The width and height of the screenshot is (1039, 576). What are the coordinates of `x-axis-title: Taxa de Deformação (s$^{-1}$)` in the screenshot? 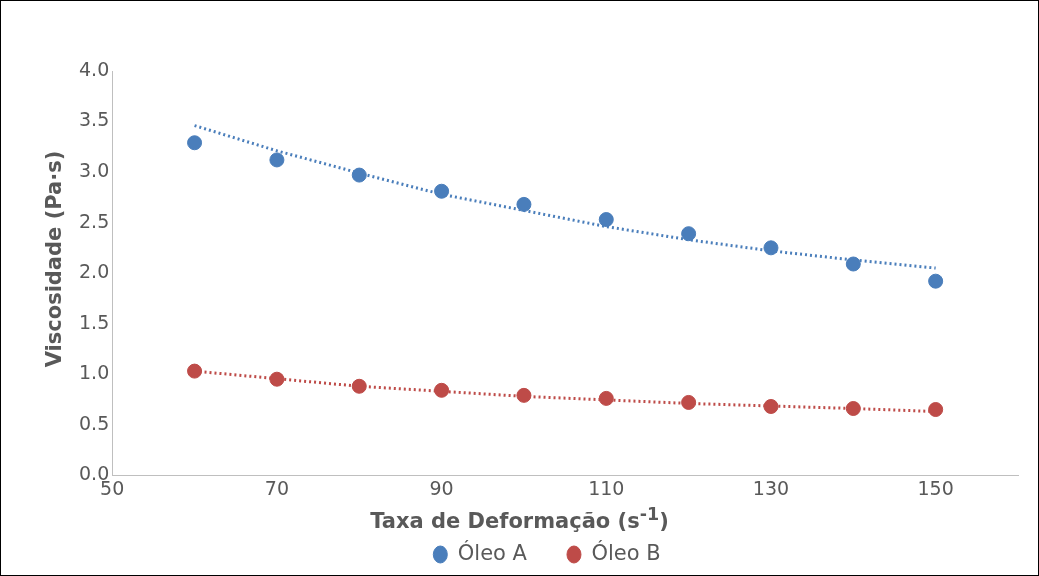 It's located at (519, 518).